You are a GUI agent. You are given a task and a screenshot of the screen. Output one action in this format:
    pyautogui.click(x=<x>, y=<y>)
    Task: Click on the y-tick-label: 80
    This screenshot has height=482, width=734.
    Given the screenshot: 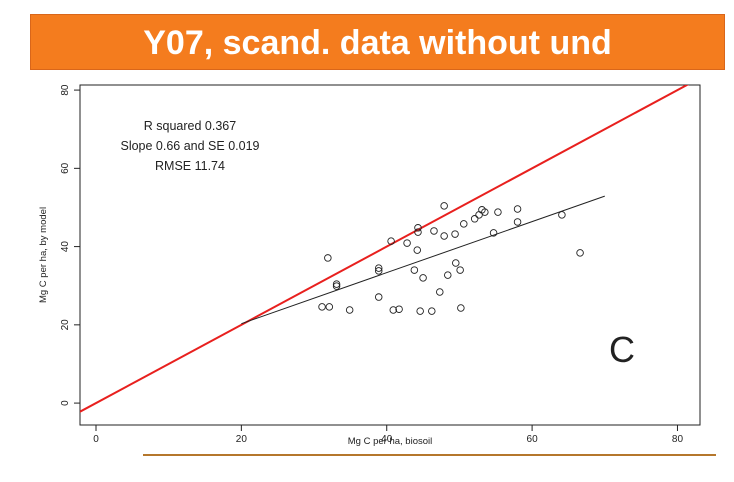 What is the action you would take?
    pyautogui.click(x=65, y=90)
    